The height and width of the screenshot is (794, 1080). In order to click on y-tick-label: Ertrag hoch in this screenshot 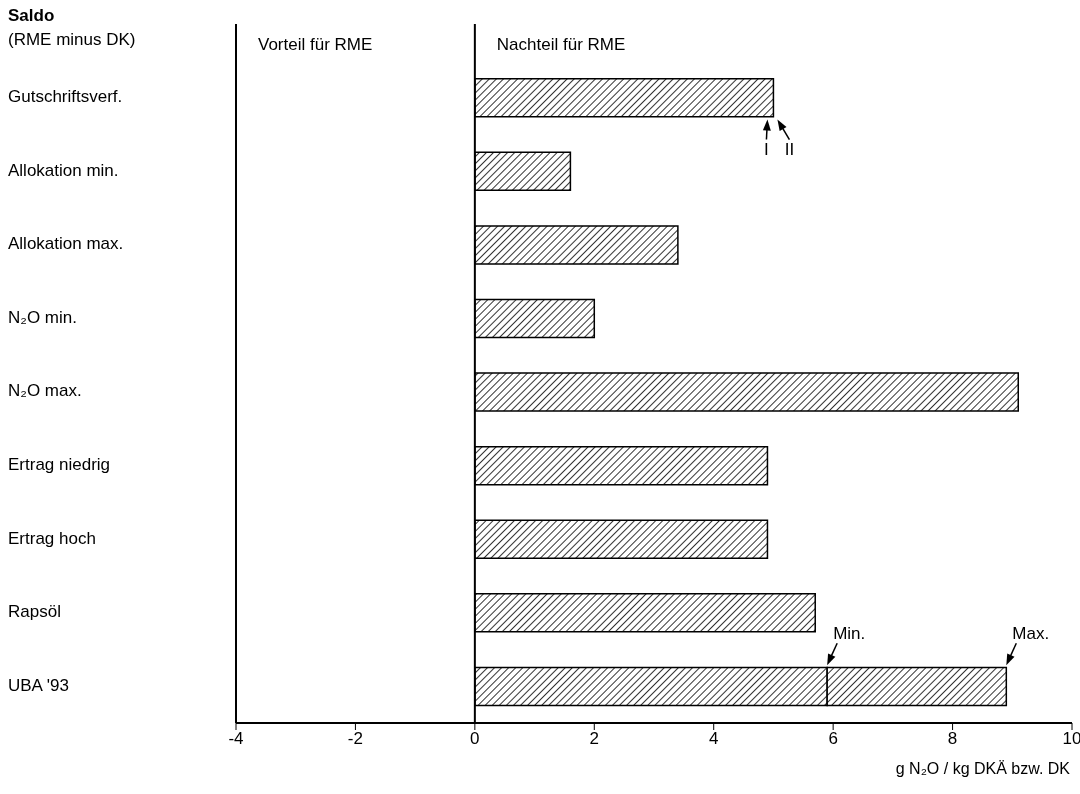, I will do `click(52, 538)`.